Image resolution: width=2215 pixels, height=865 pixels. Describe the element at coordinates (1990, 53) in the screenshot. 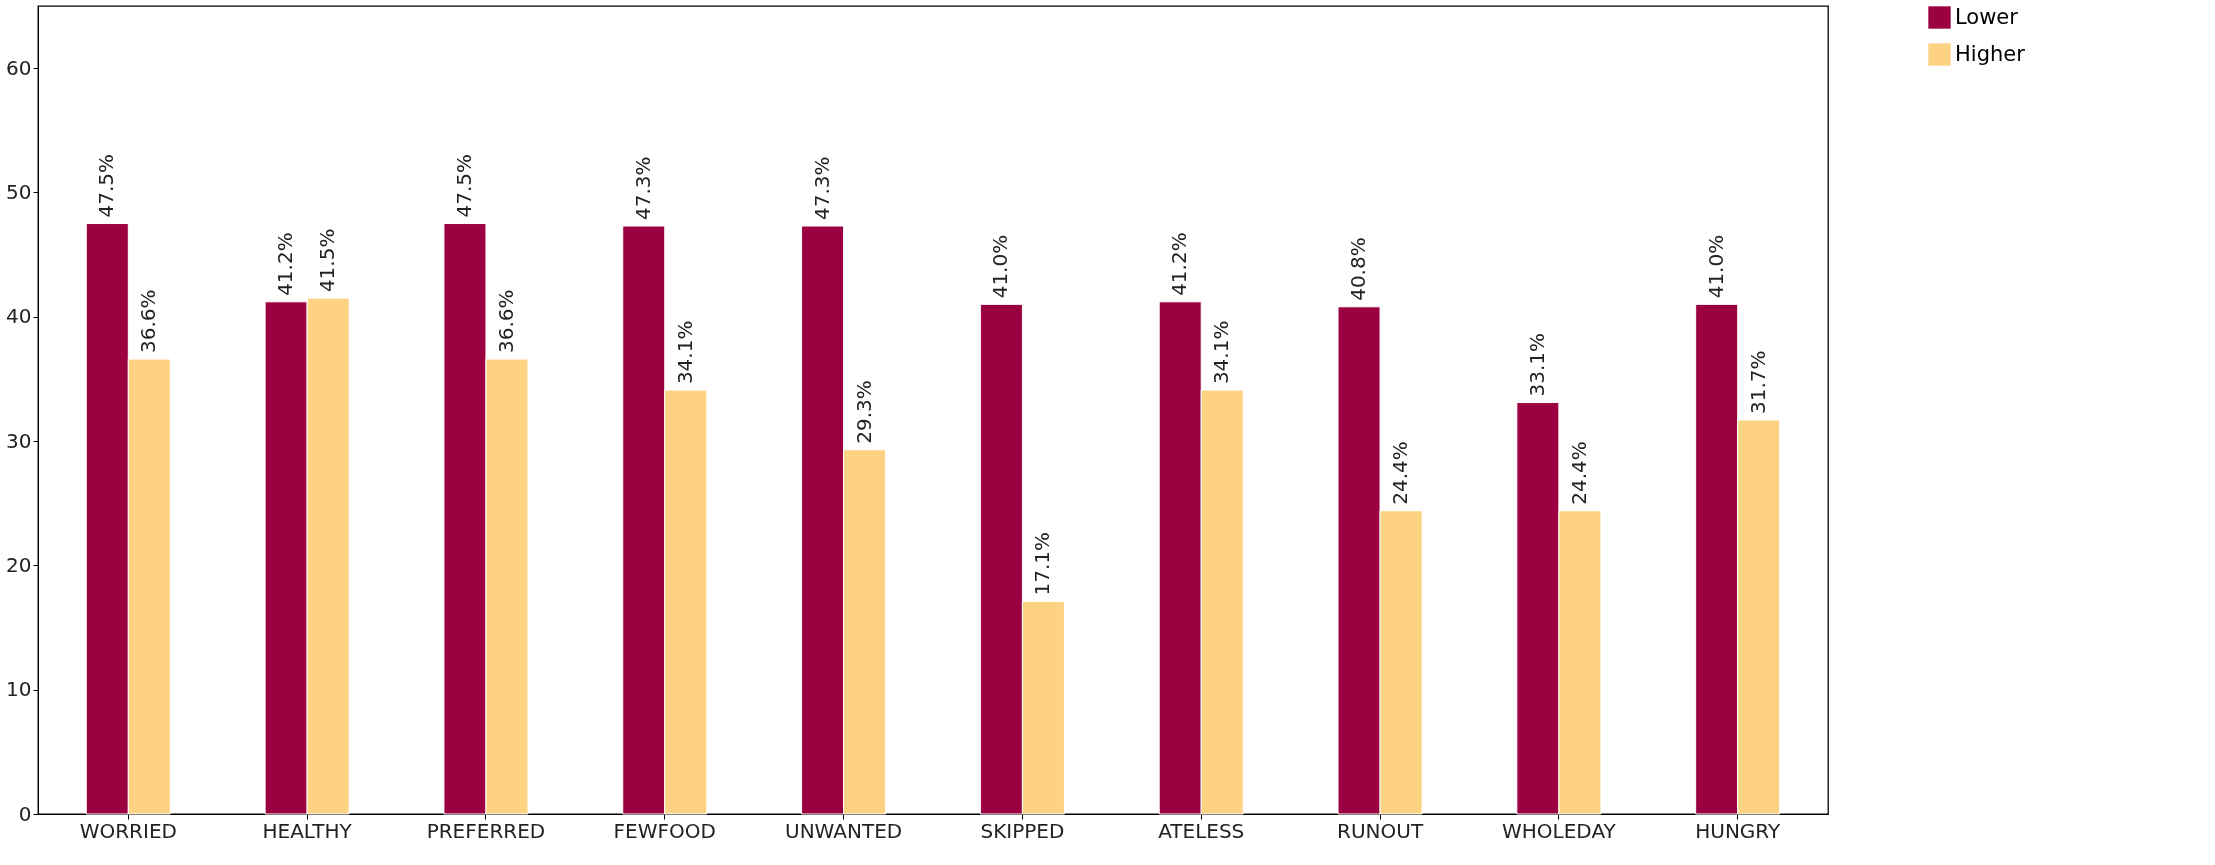

I see `legend-label: Higher` at that location.